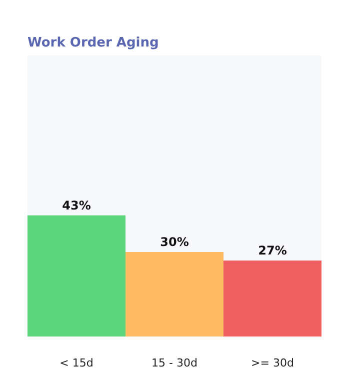  I want to click on data-label: 43%, so click(76, 205).